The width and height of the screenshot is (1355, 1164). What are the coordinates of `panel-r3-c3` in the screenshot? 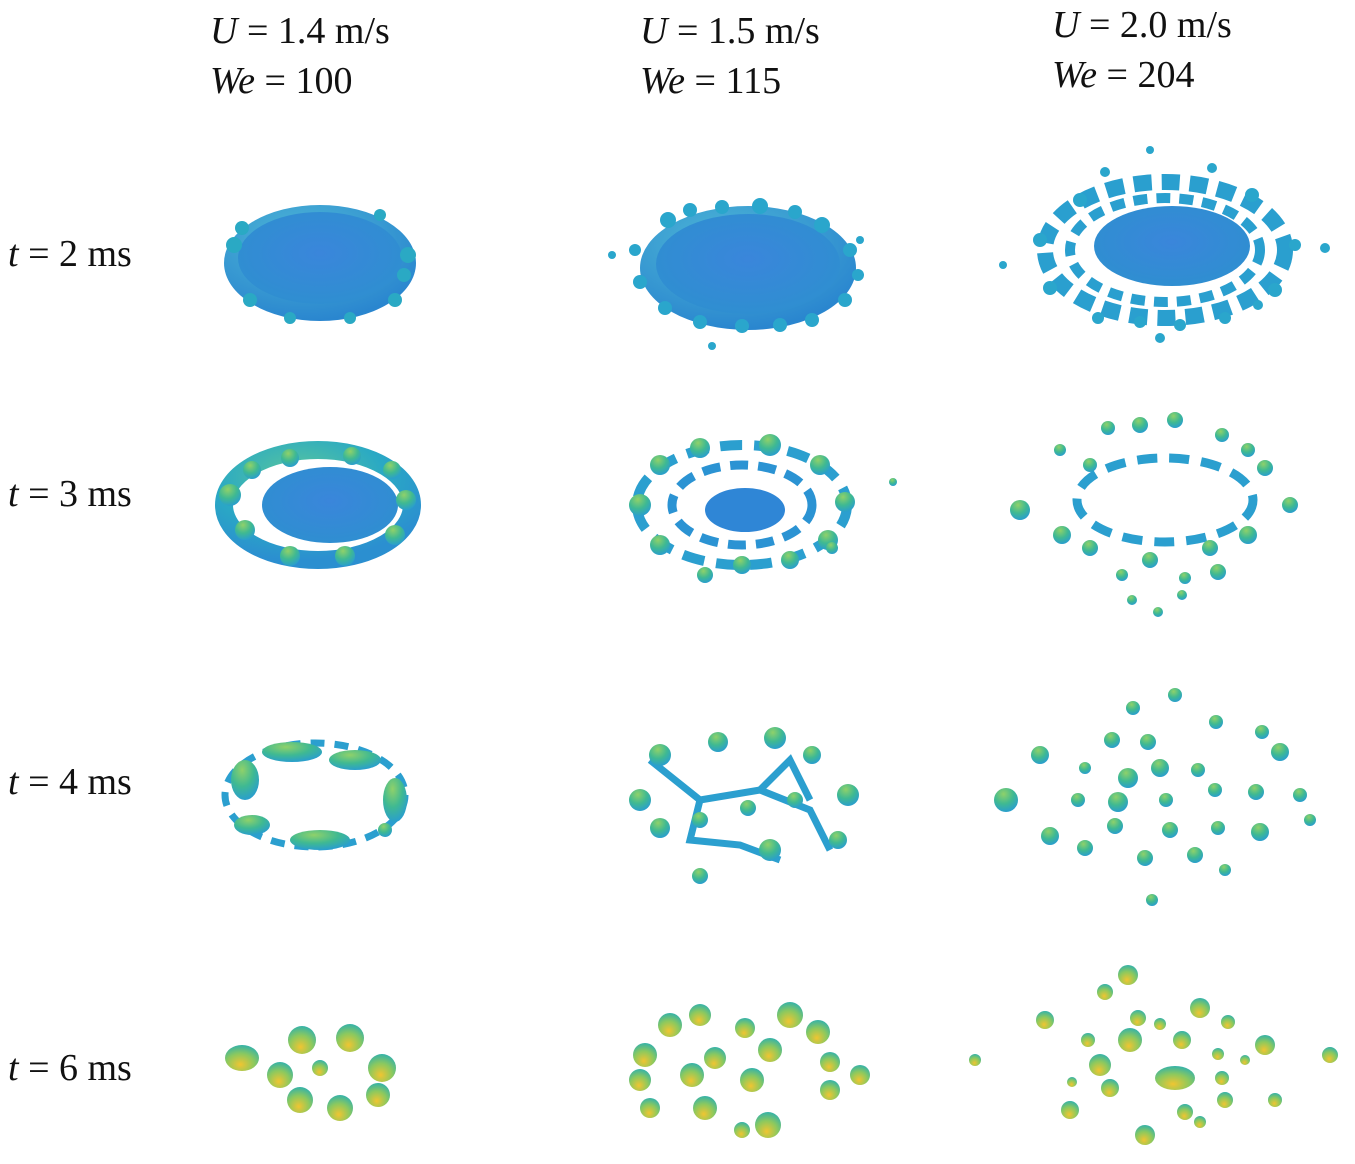 It's located at (1155, 797).